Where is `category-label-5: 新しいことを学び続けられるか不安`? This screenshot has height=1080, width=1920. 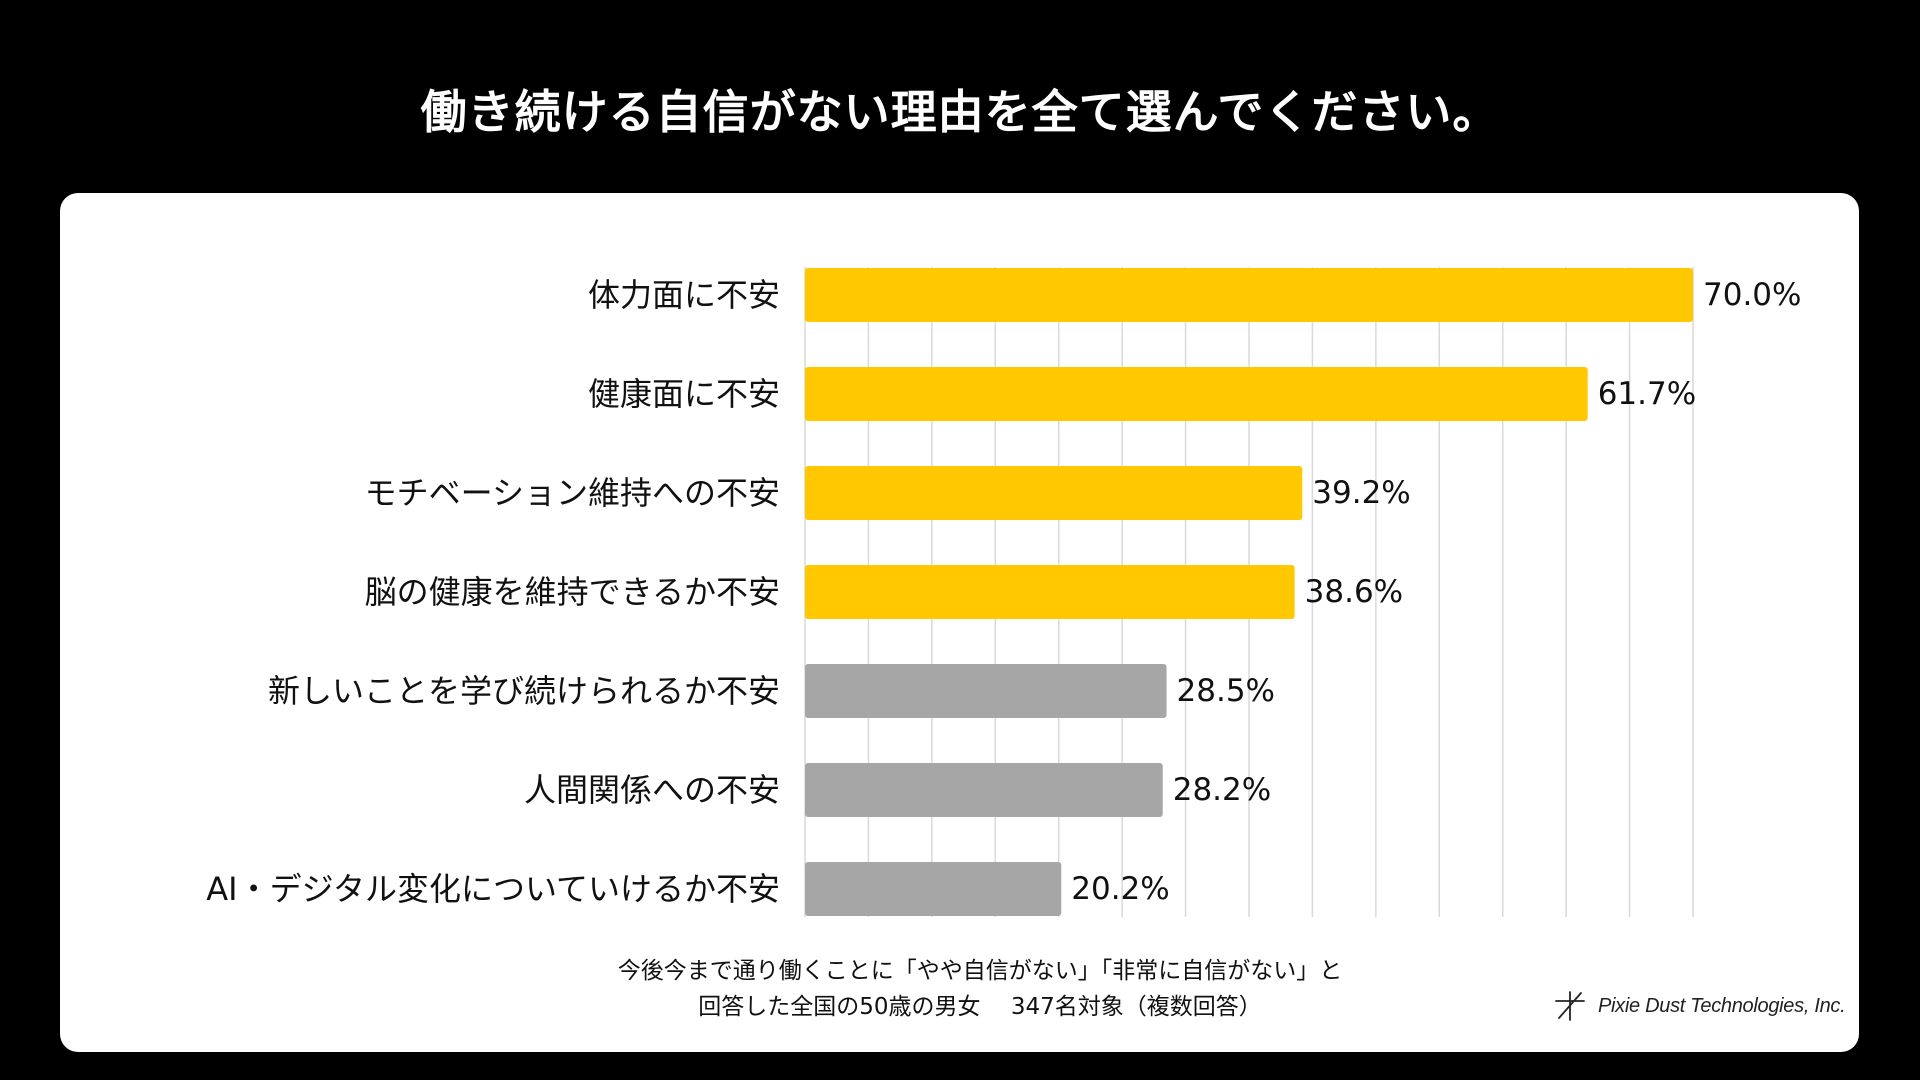 category-label-5: 新しいことを学び続けられるか不安 is located at coordinates (524, 691).